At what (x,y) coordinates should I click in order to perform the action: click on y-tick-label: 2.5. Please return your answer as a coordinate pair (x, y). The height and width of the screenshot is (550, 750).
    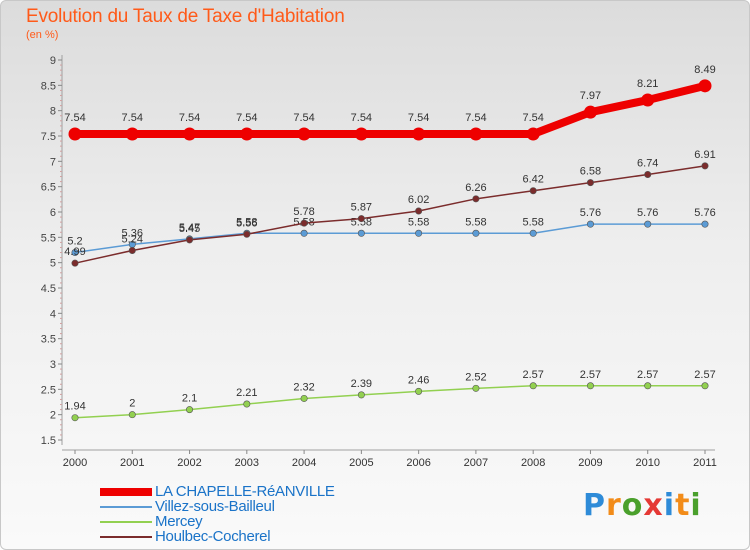
    Looking at the image, I should click on (48, 390).